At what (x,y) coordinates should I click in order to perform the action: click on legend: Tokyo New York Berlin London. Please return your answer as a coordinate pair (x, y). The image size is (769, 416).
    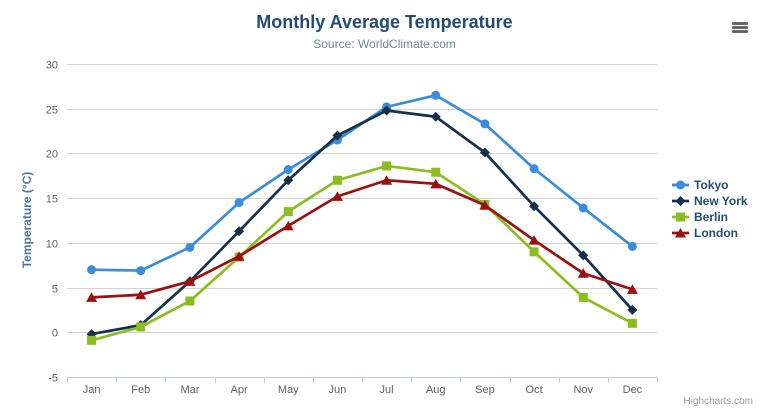
    Looking at the image, I should click on (710, 209).